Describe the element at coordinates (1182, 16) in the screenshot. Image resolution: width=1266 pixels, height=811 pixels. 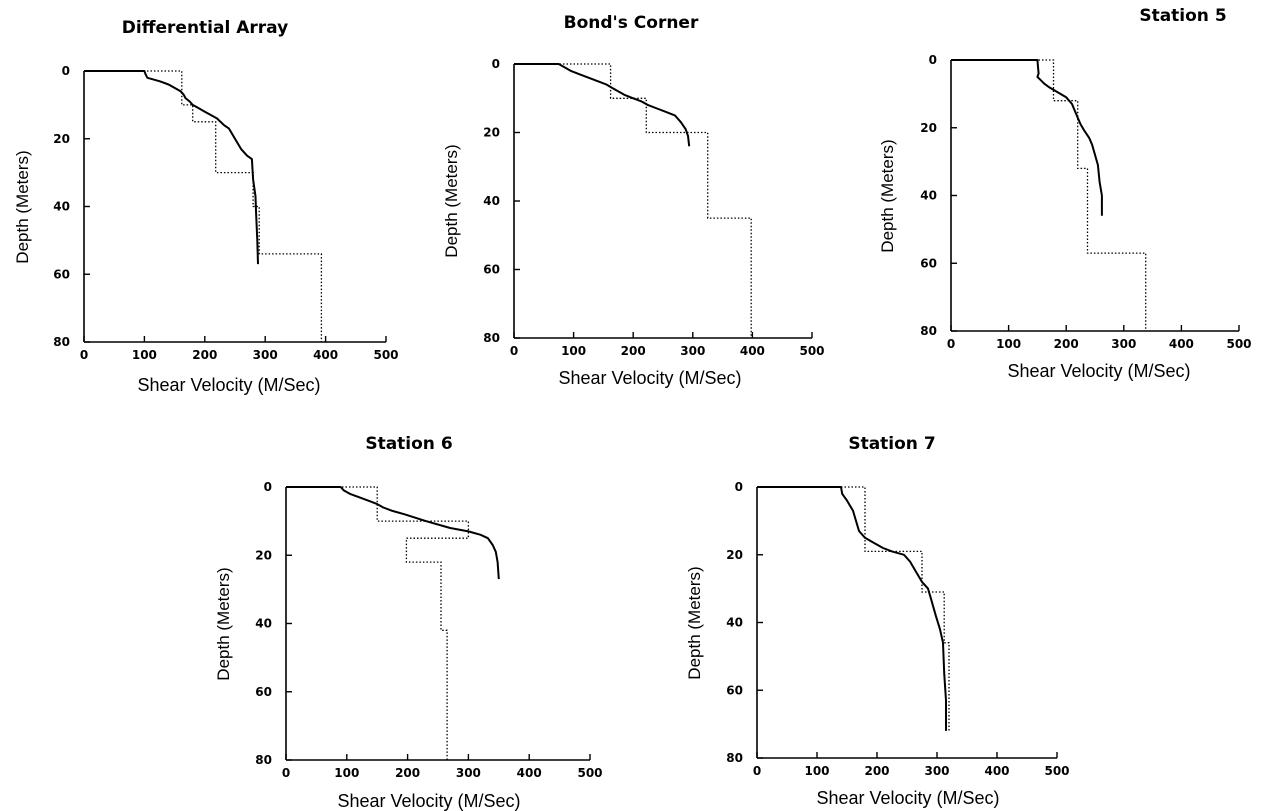
I see `chart-title: Station 5` at that location.